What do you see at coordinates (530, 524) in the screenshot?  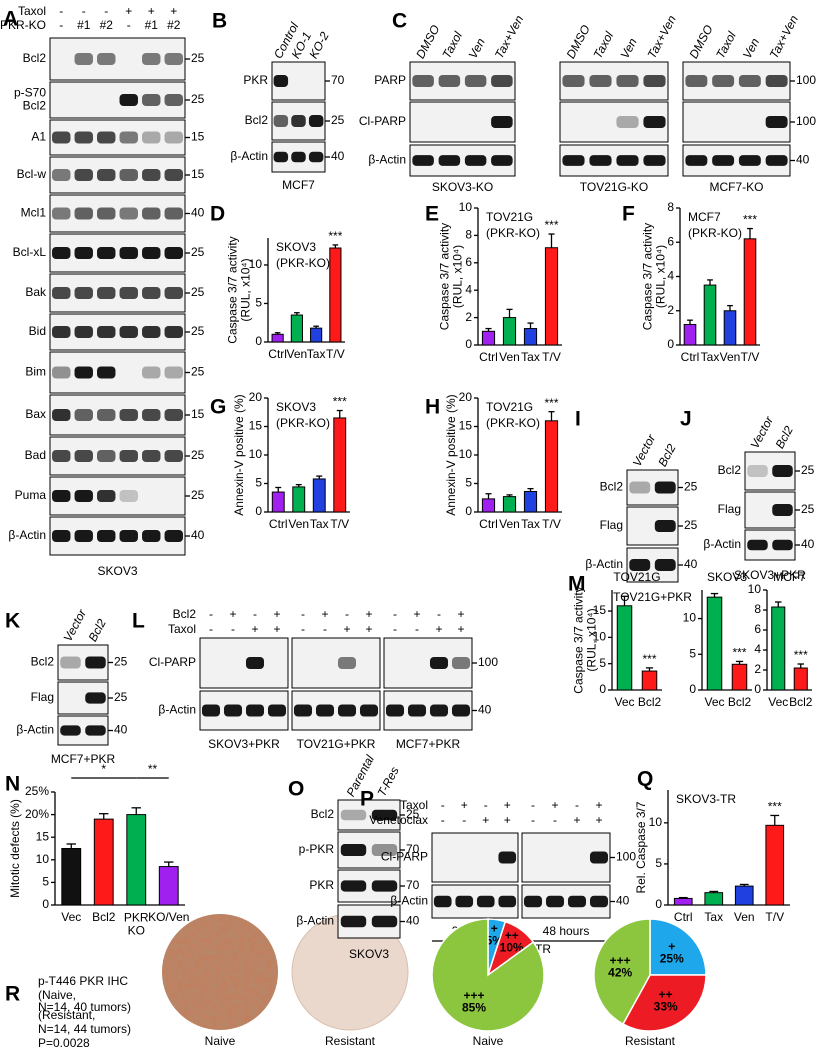 I see `x-tick-label: Tax` at bounding box center [530, 524].